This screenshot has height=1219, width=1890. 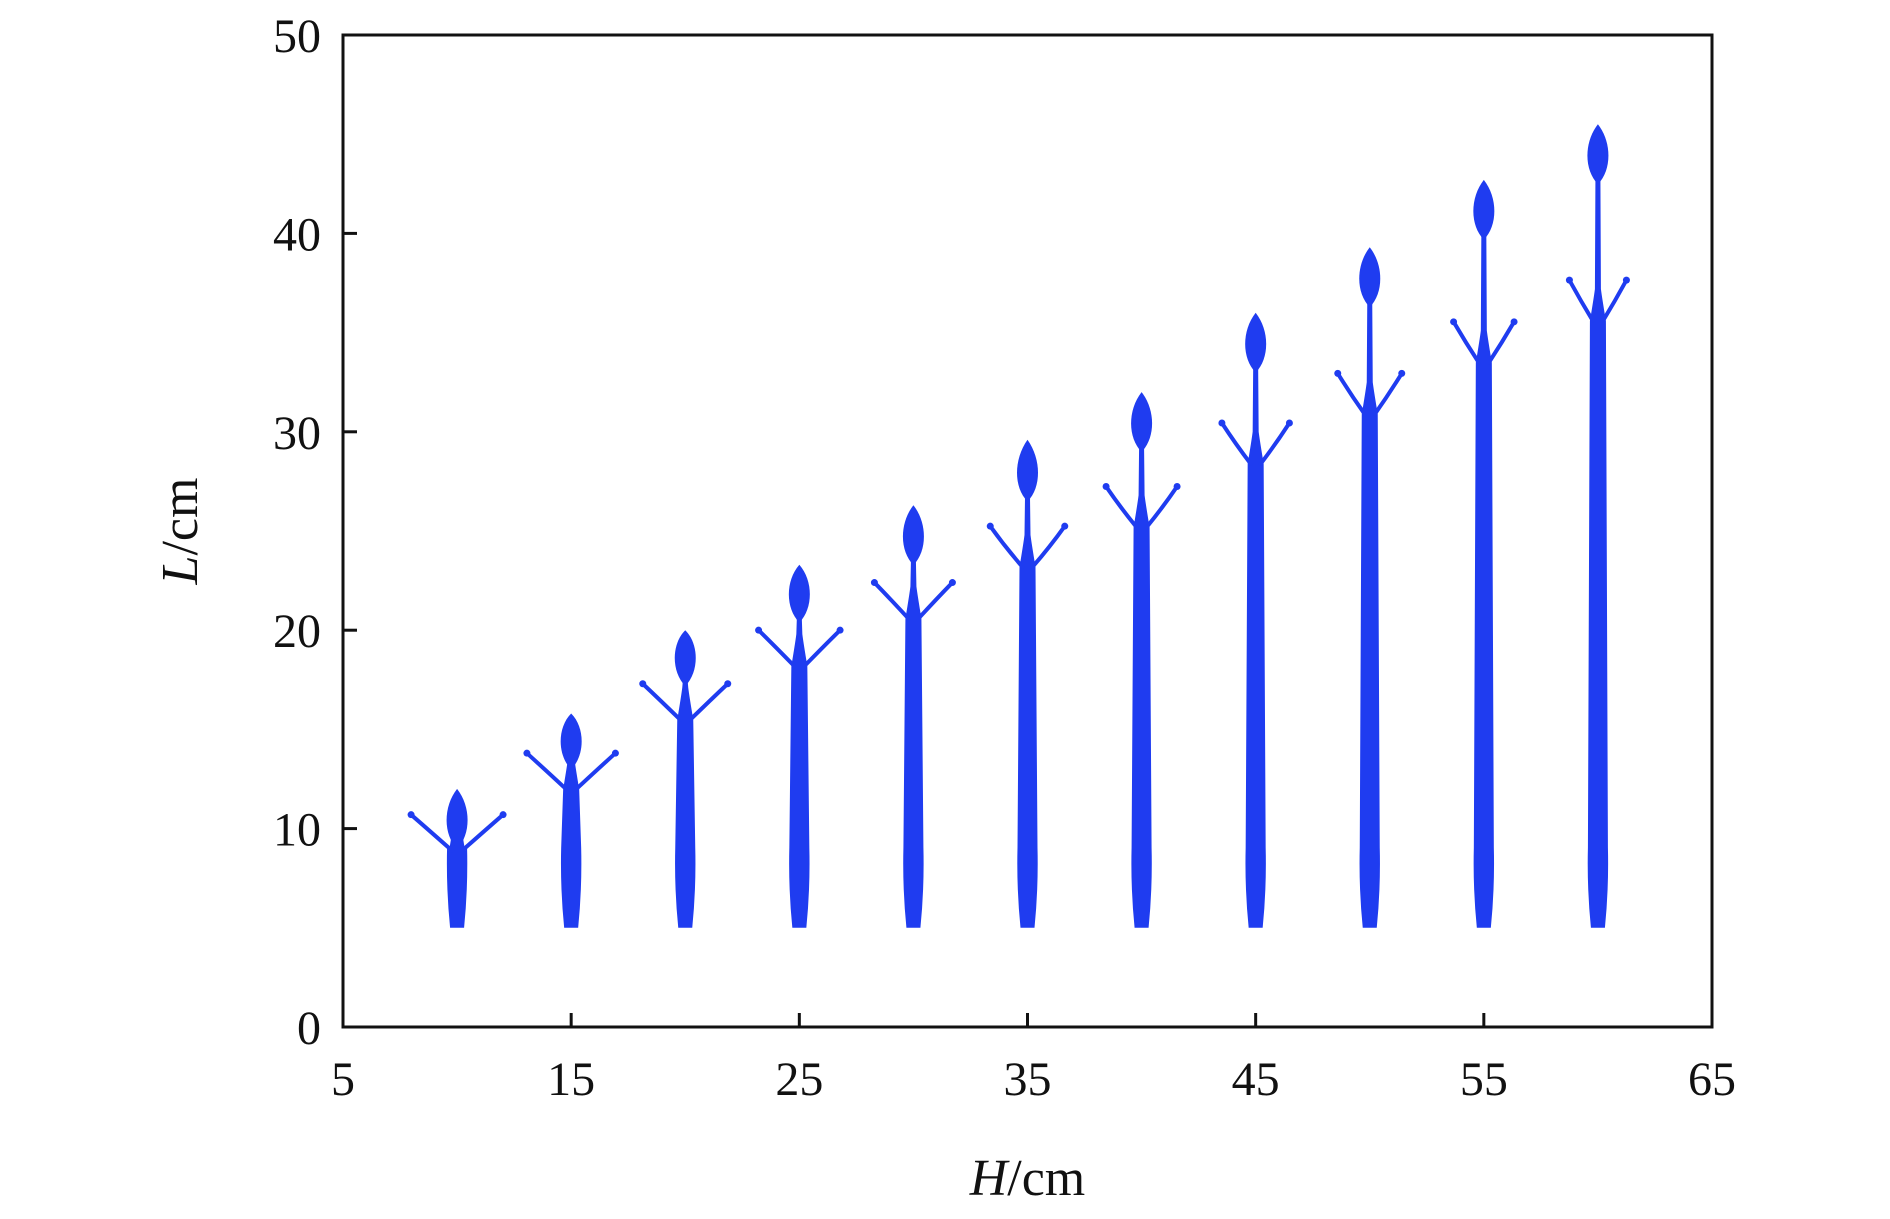 I want to click on y-axis-ticks: 0 10 20 30 40 50, so click(x=315, y=532).